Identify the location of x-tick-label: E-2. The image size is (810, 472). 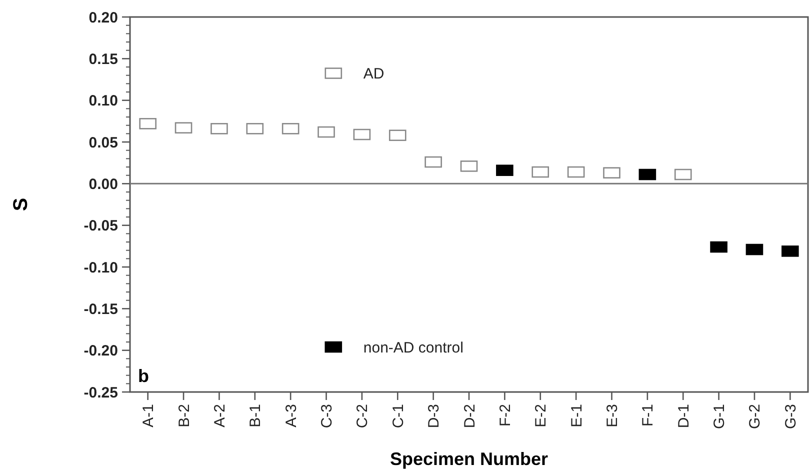
(541, 416).